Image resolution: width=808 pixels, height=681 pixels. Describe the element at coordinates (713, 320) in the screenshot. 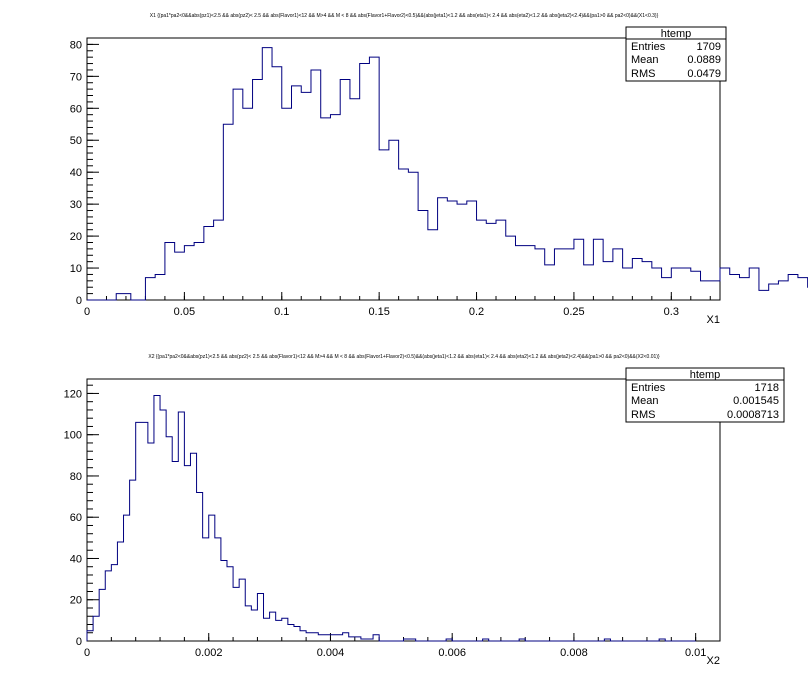

I see `x-axis-label-x1: X1` at that location.